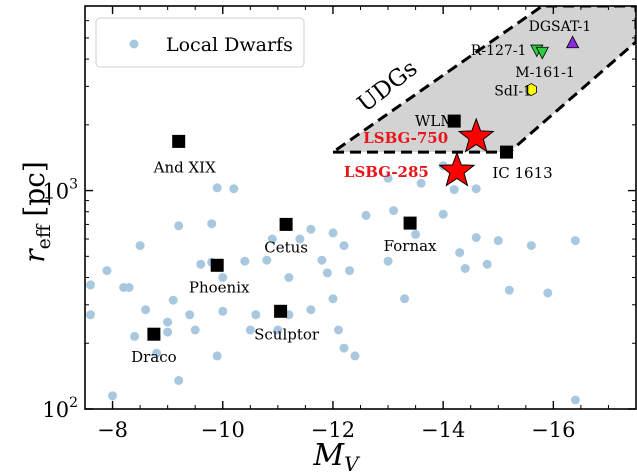 The height and width of the screenshot is (472, 637). Describe the element at coordinates (435, 121) in the screenshot. I see `named-dwarf-label: WLM` at that location.